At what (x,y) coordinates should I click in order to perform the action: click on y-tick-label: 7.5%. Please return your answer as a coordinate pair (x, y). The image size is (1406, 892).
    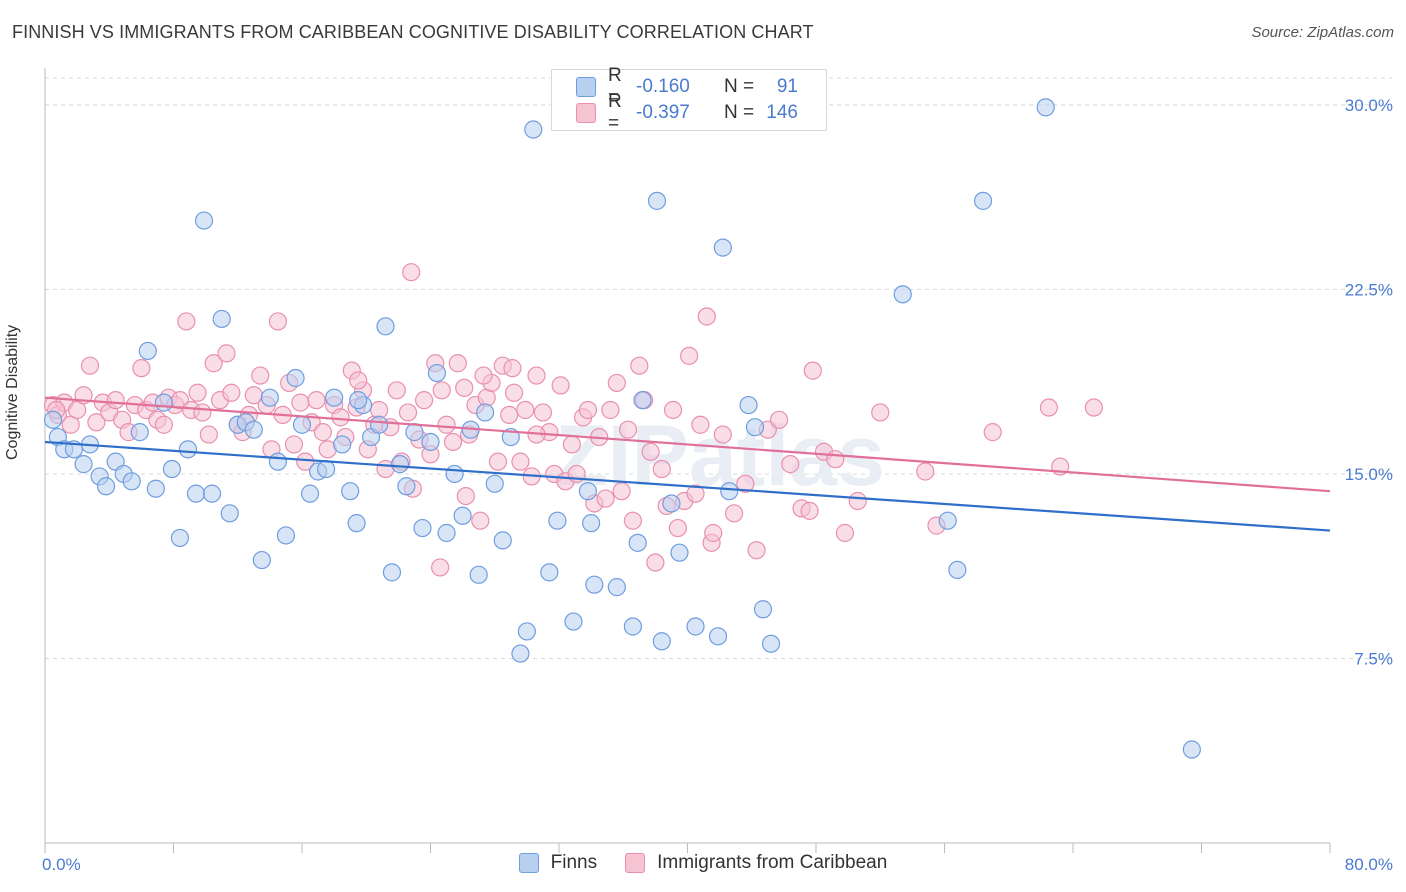
    Looking at the image, I should click on (1373, 658).